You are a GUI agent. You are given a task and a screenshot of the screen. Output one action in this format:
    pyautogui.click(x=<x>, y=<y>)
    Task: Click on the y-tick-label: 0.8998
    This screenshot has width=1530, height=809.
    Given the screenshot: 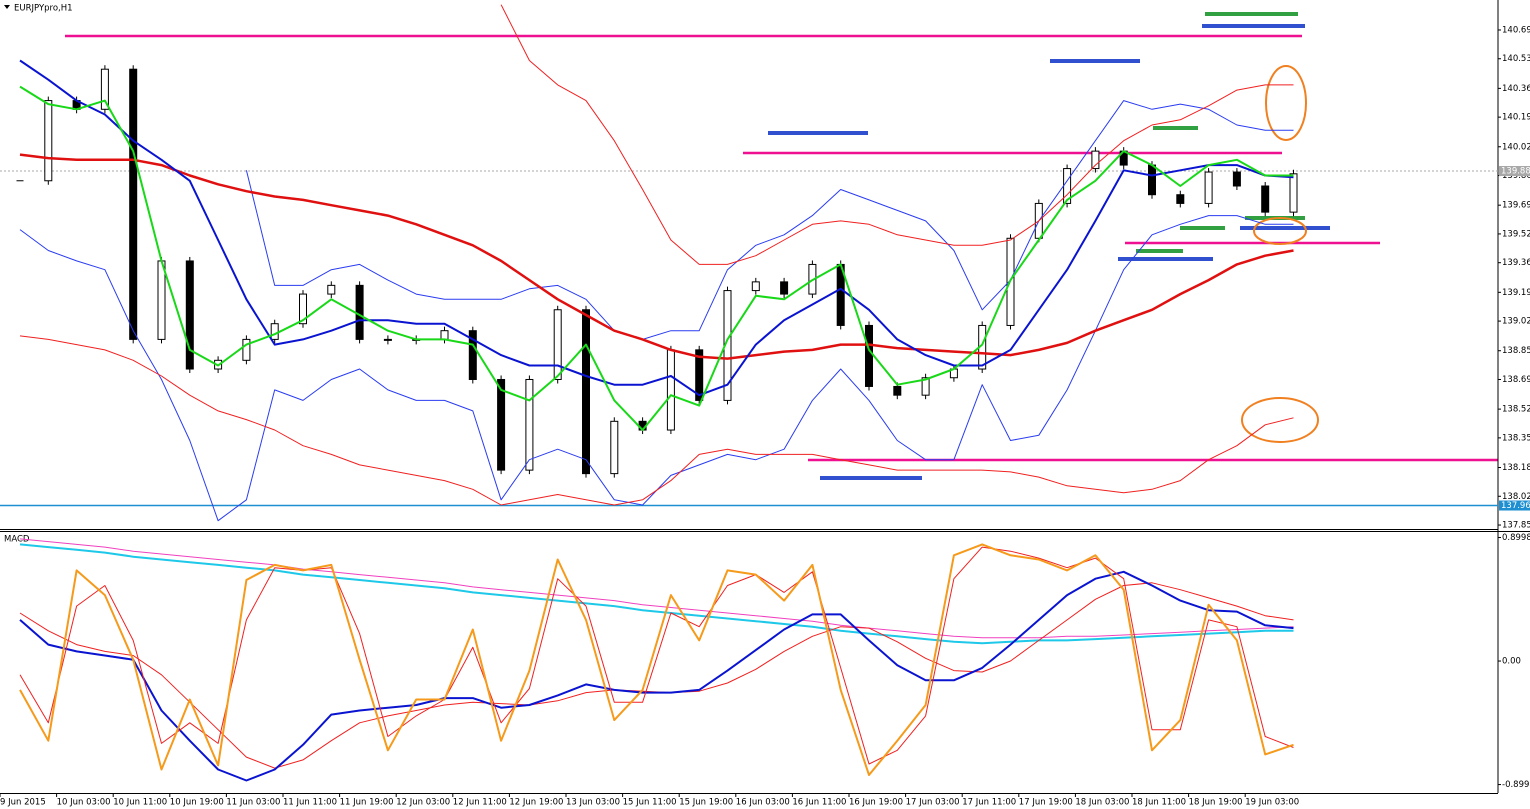 What is the action you would take?
    pyautogui.click(x=1516, y=538)
    